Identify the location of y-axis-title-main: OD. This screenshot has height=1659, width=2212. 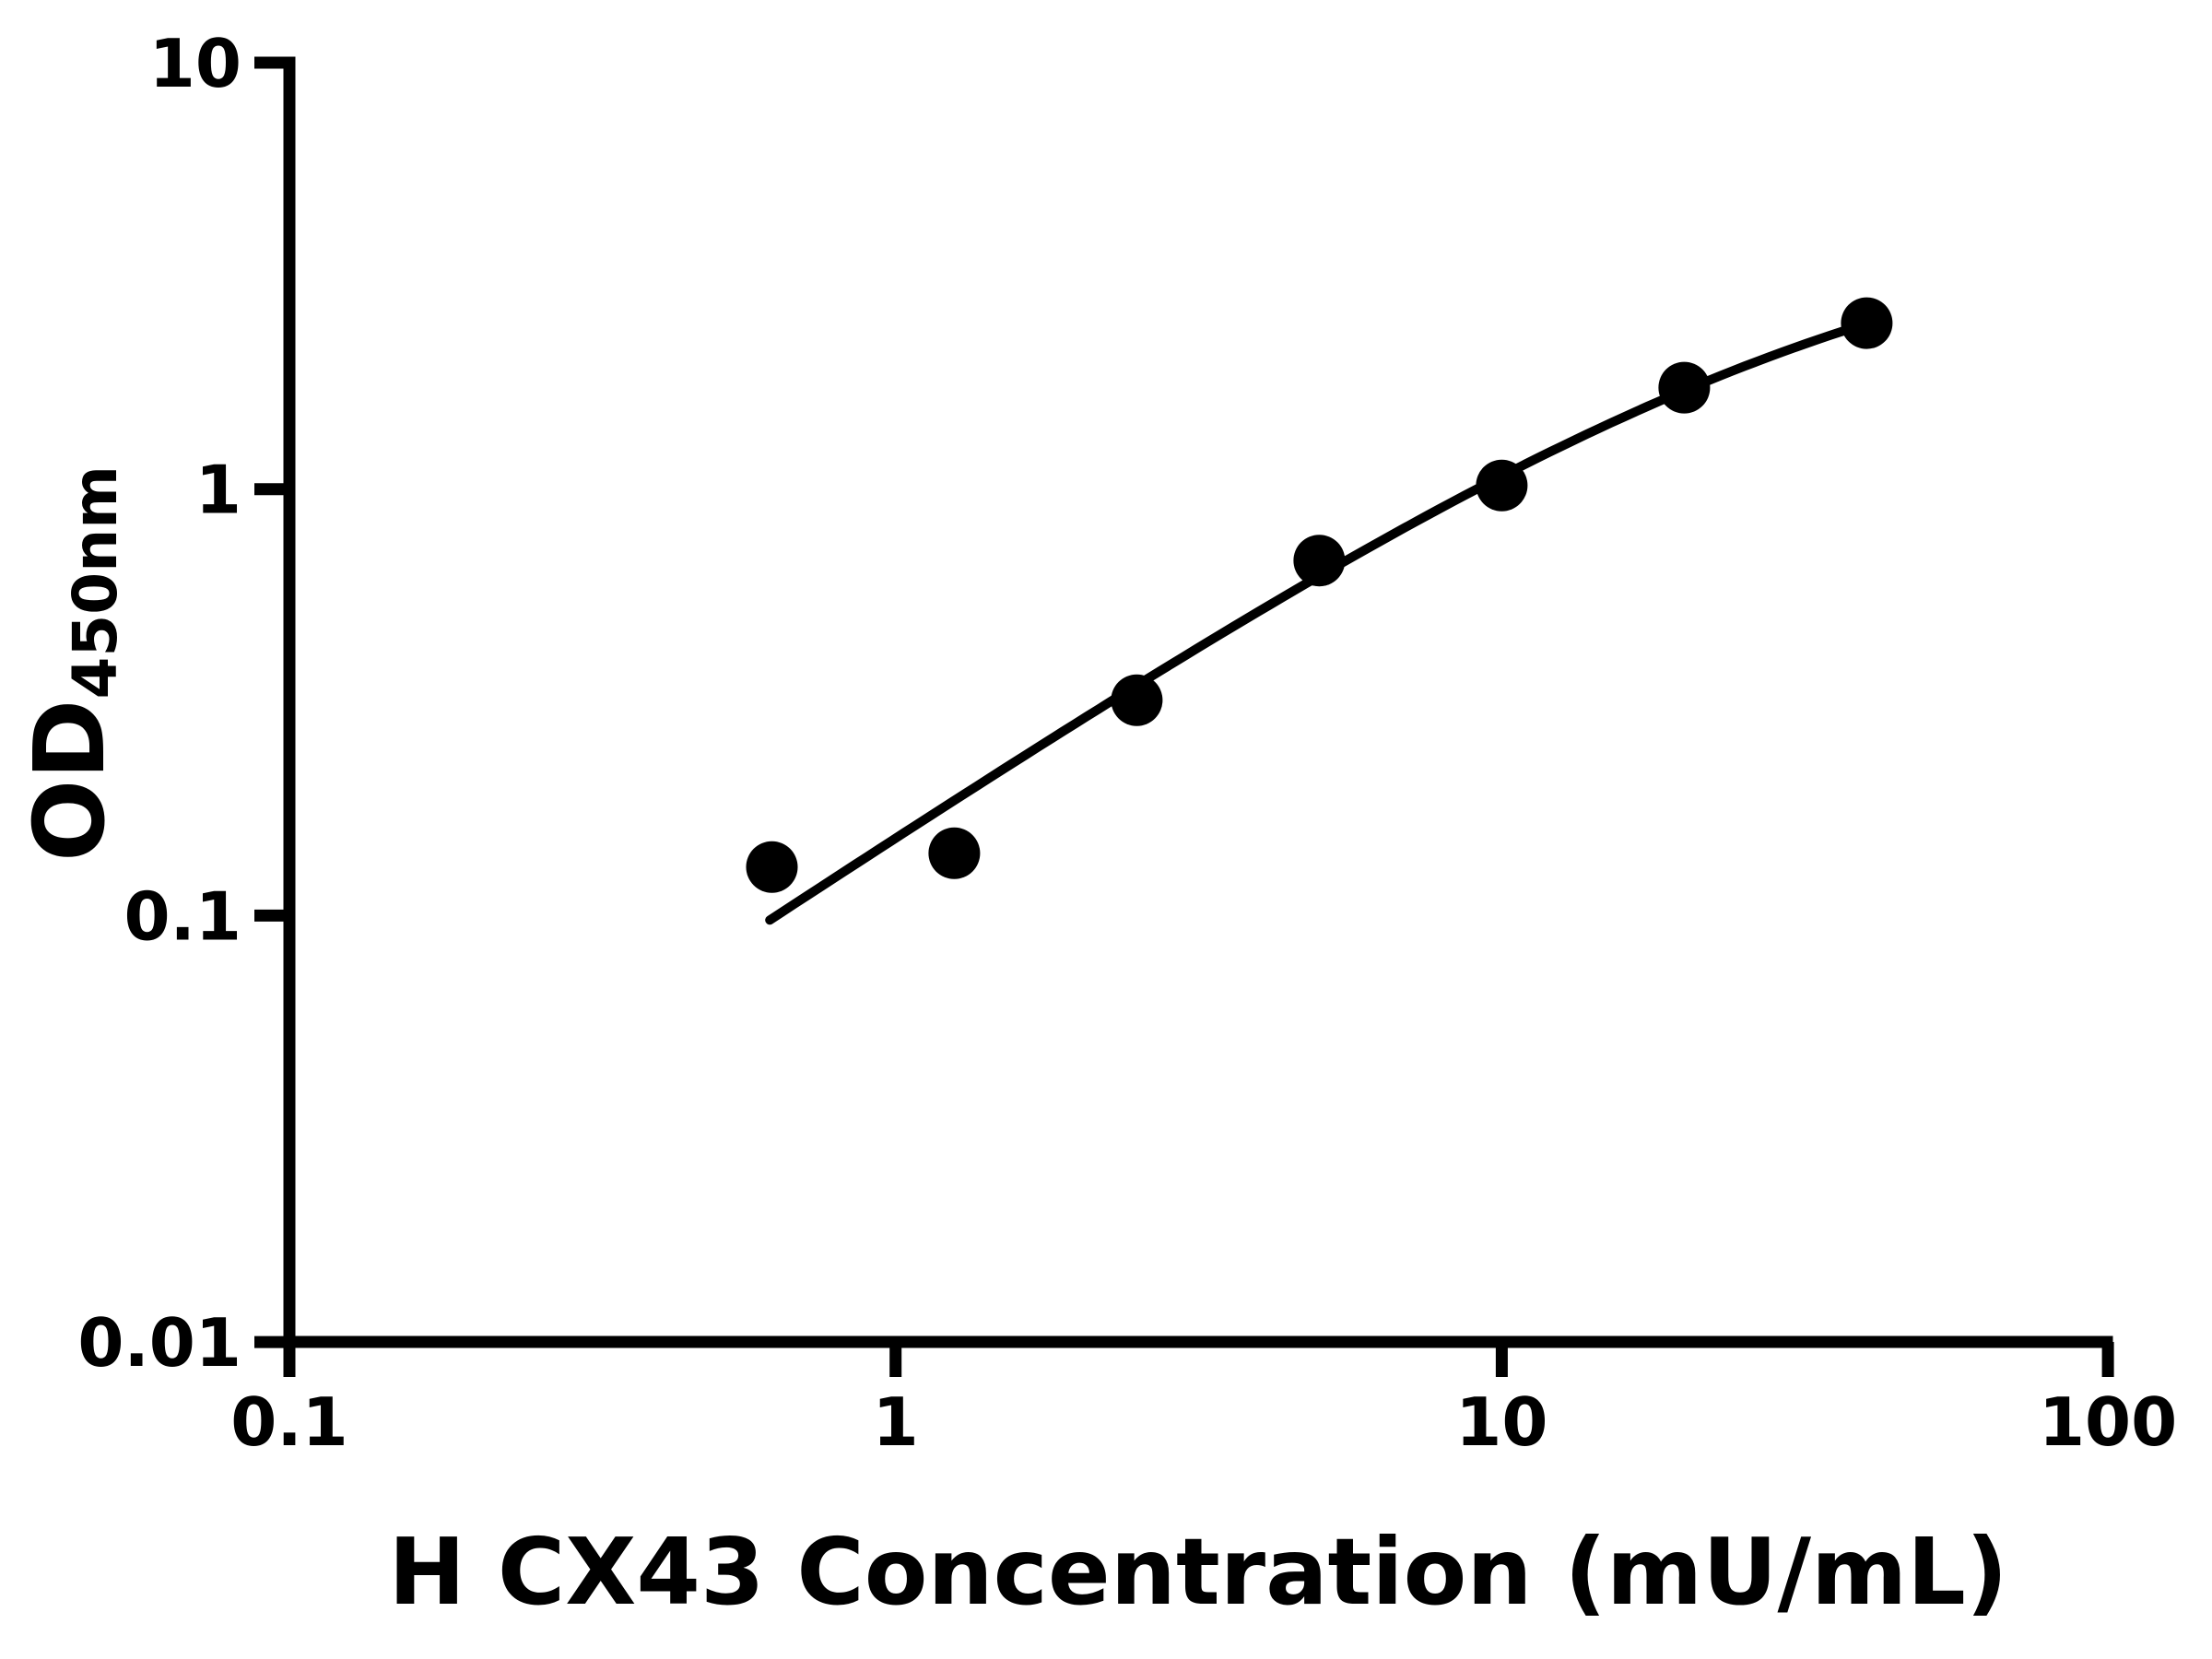
(70, 781).